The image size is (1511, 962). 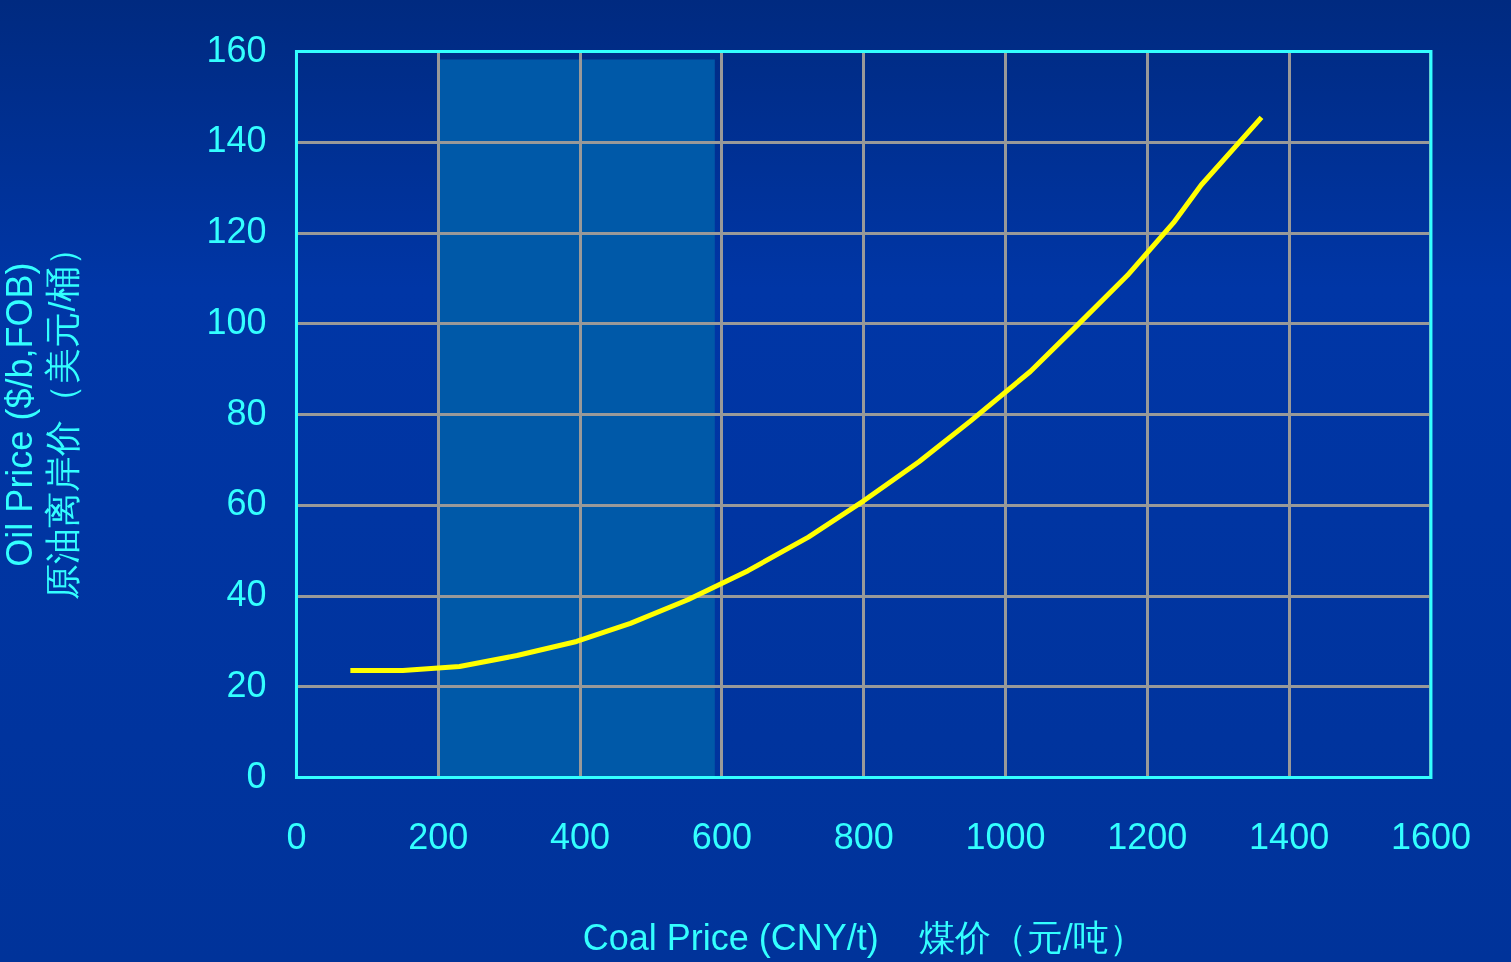 I want to click on y-tick-label: 100, so click(x=236, y=321).